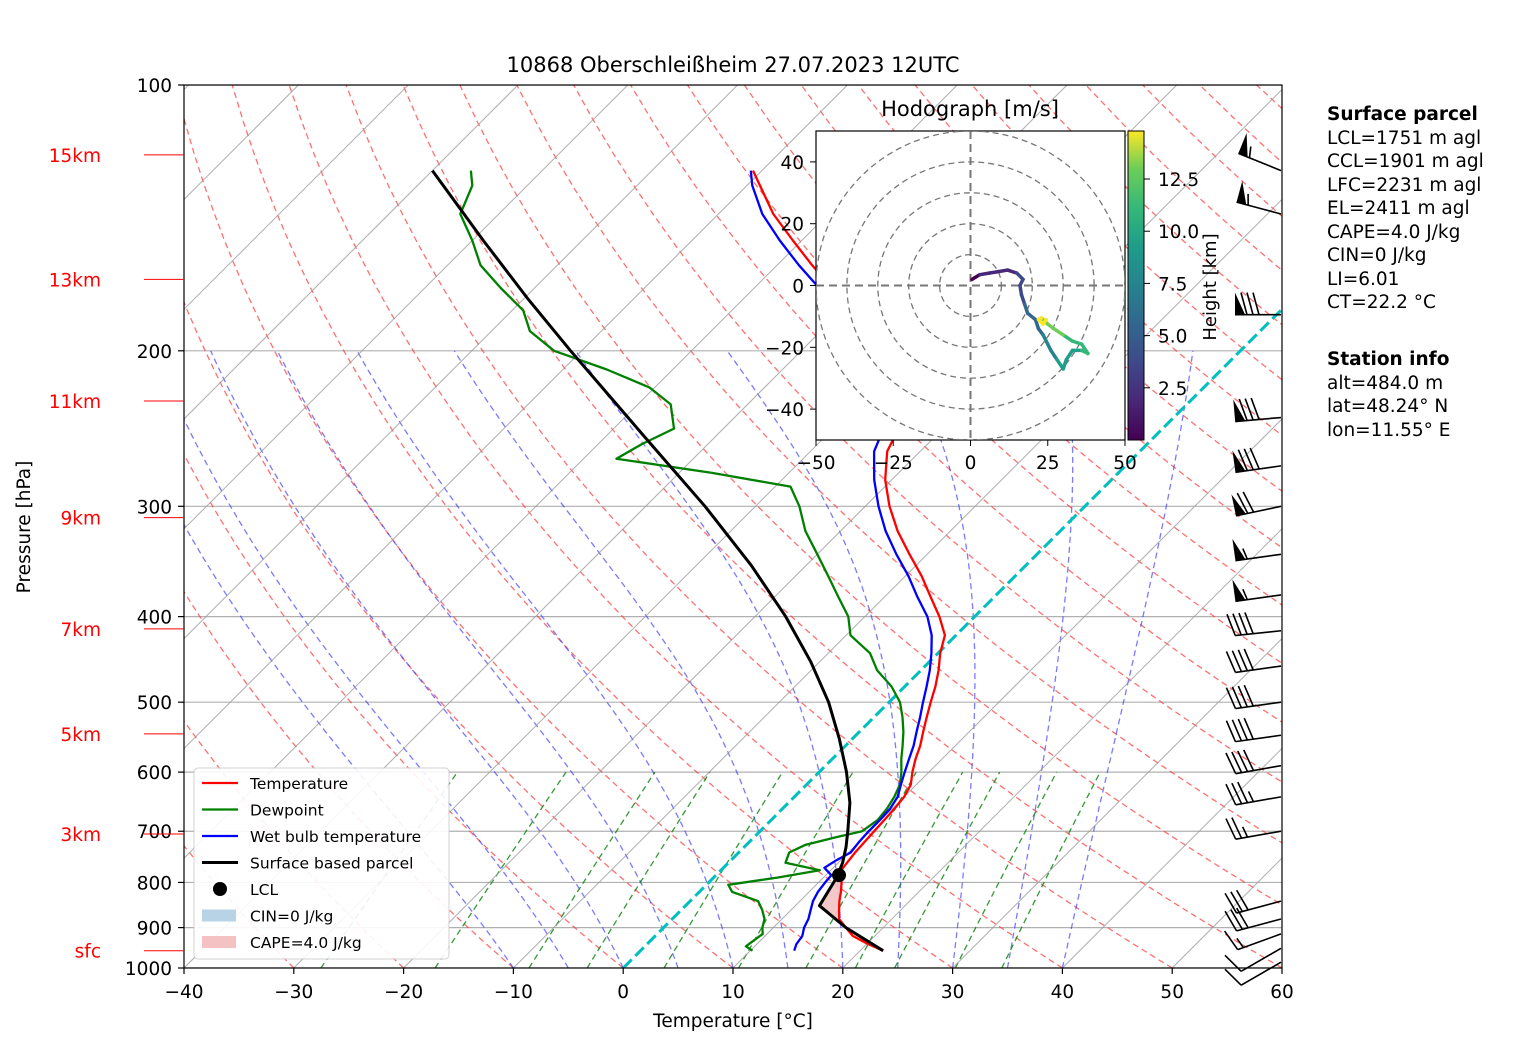  Describe the element at coordinates (733, 65) in the screenshot. I see `chart-title: 10868 Oberschleißheim 27.07.2023 12UTC` at that location.